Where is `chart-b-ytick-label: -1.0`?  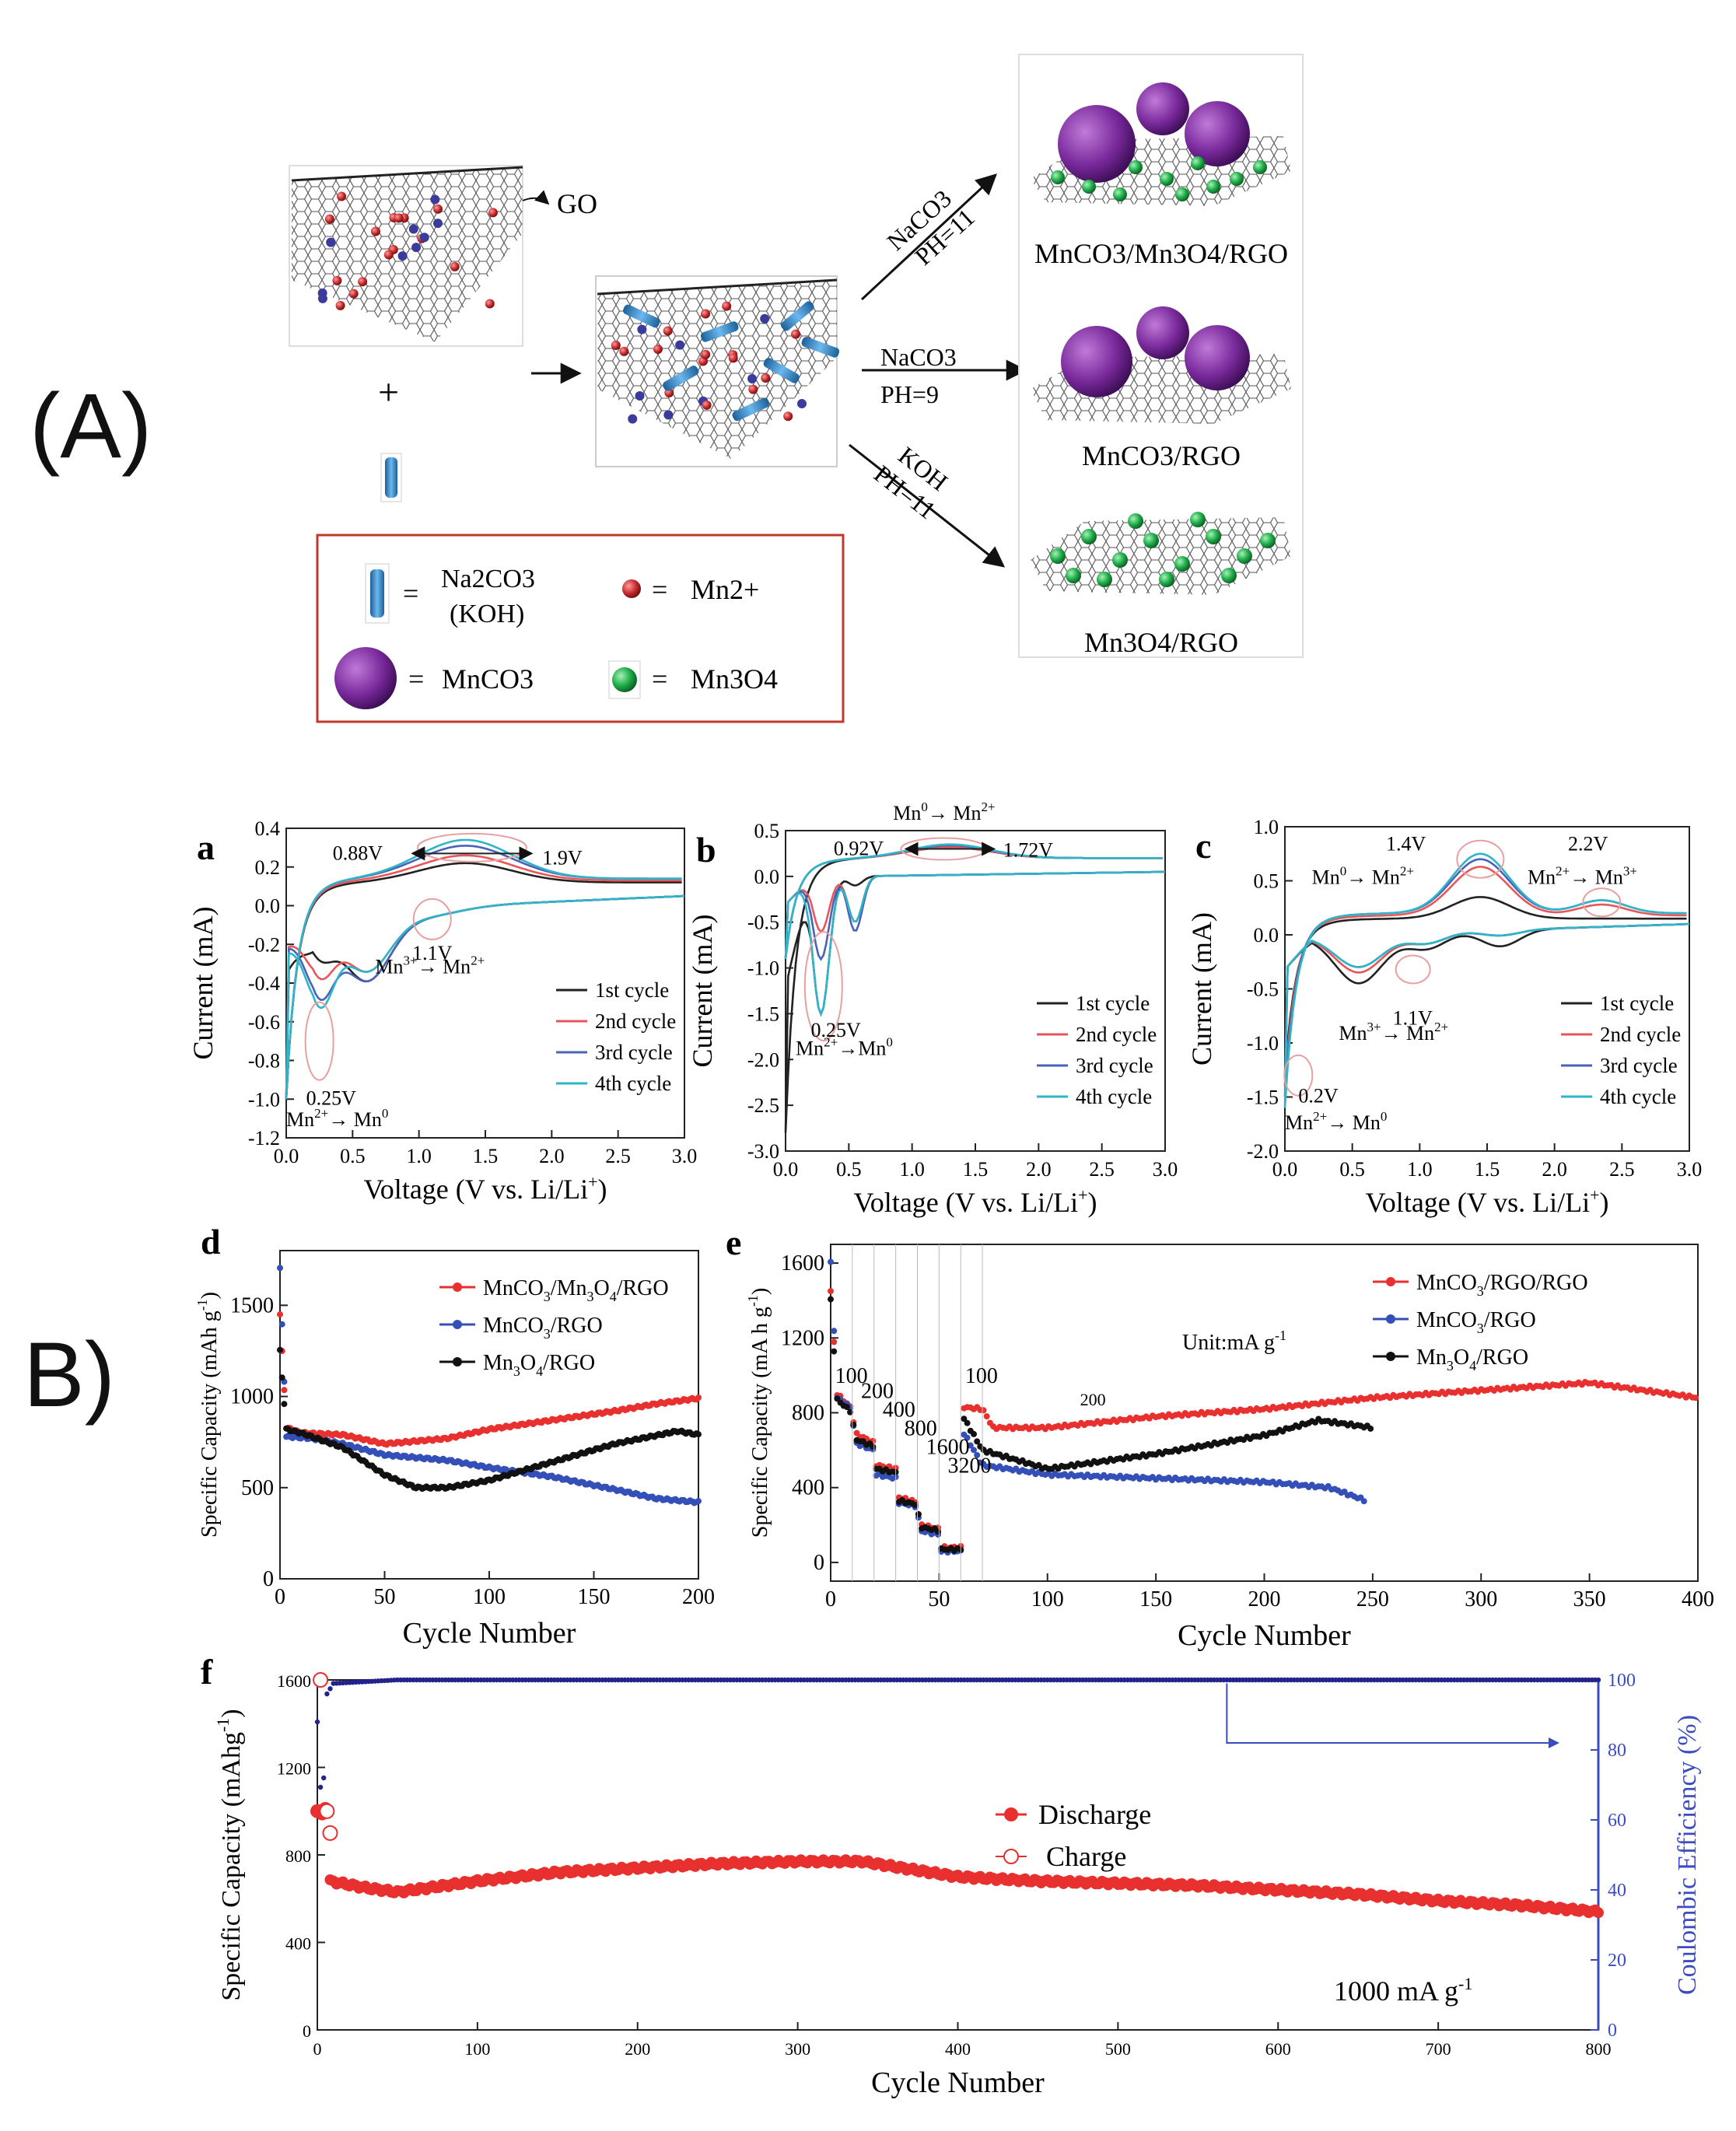 chart-b-ytick-label: -1.0 is located at coordinates (763, 968).